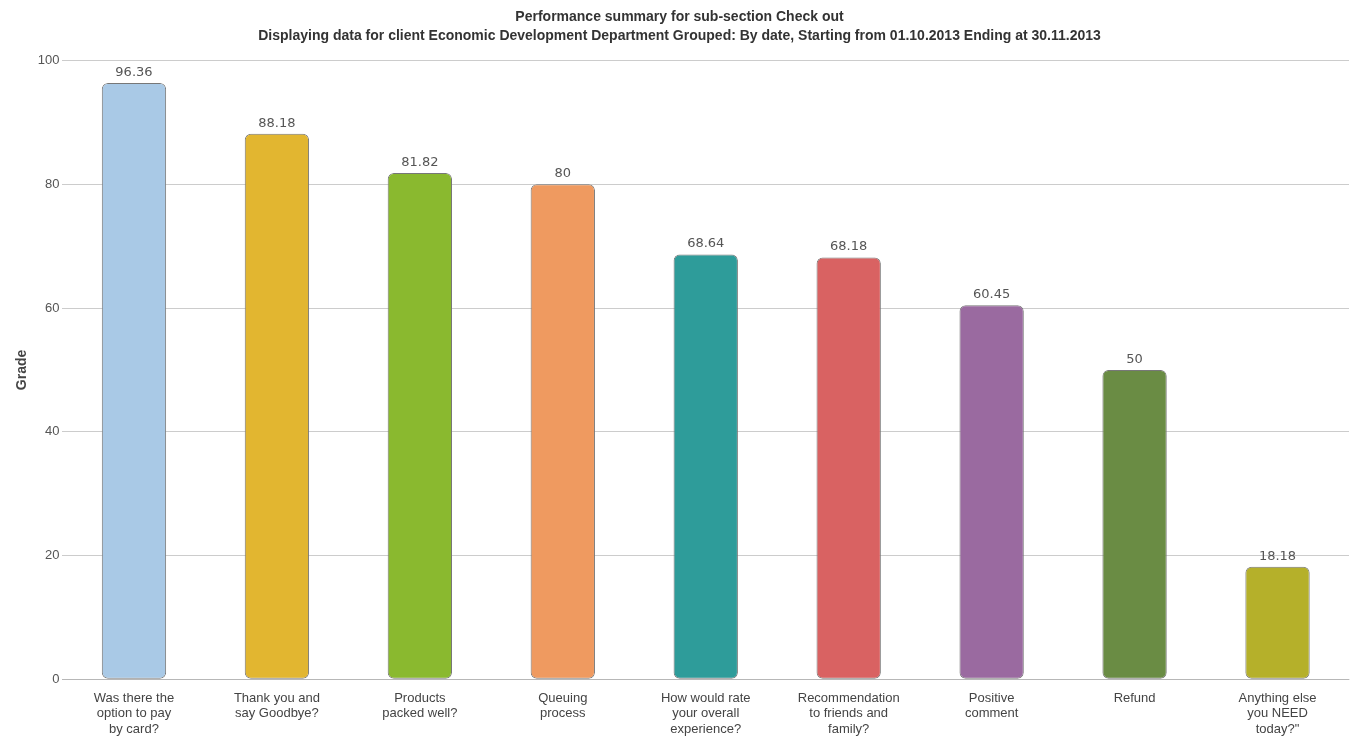  Describe the element at coordinates (679, 35) in the screenshot. I see `chart-subtitle: Displaying data for client Economic Development Department Grouped: By date, Starting from 01.10.2013 Ending at 30.11.2013` at that location.